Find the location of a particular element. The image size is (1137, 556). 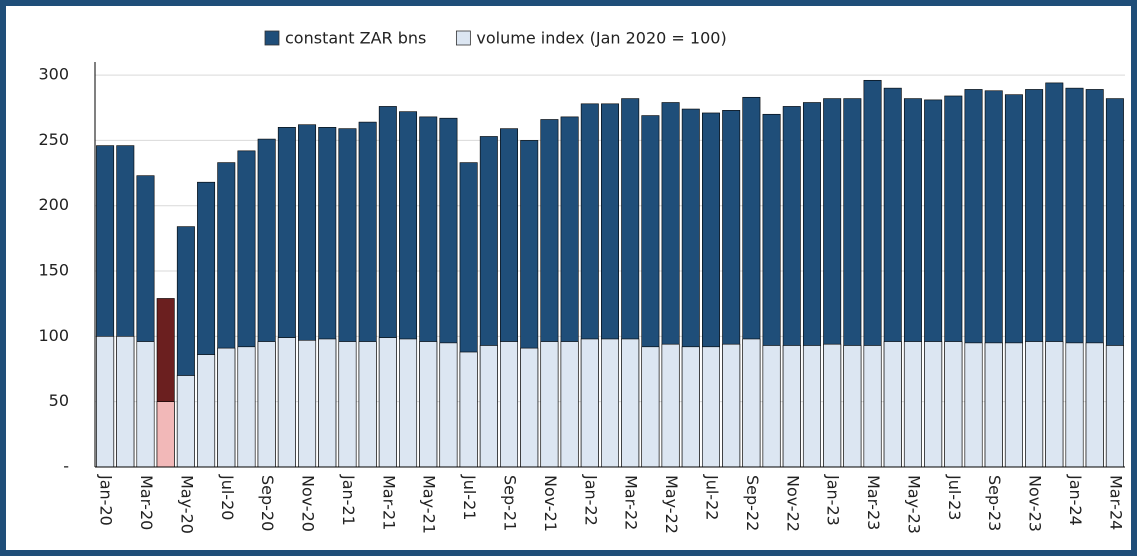

x-tick-label: Jul-22 is located at coordinates (711, 497).